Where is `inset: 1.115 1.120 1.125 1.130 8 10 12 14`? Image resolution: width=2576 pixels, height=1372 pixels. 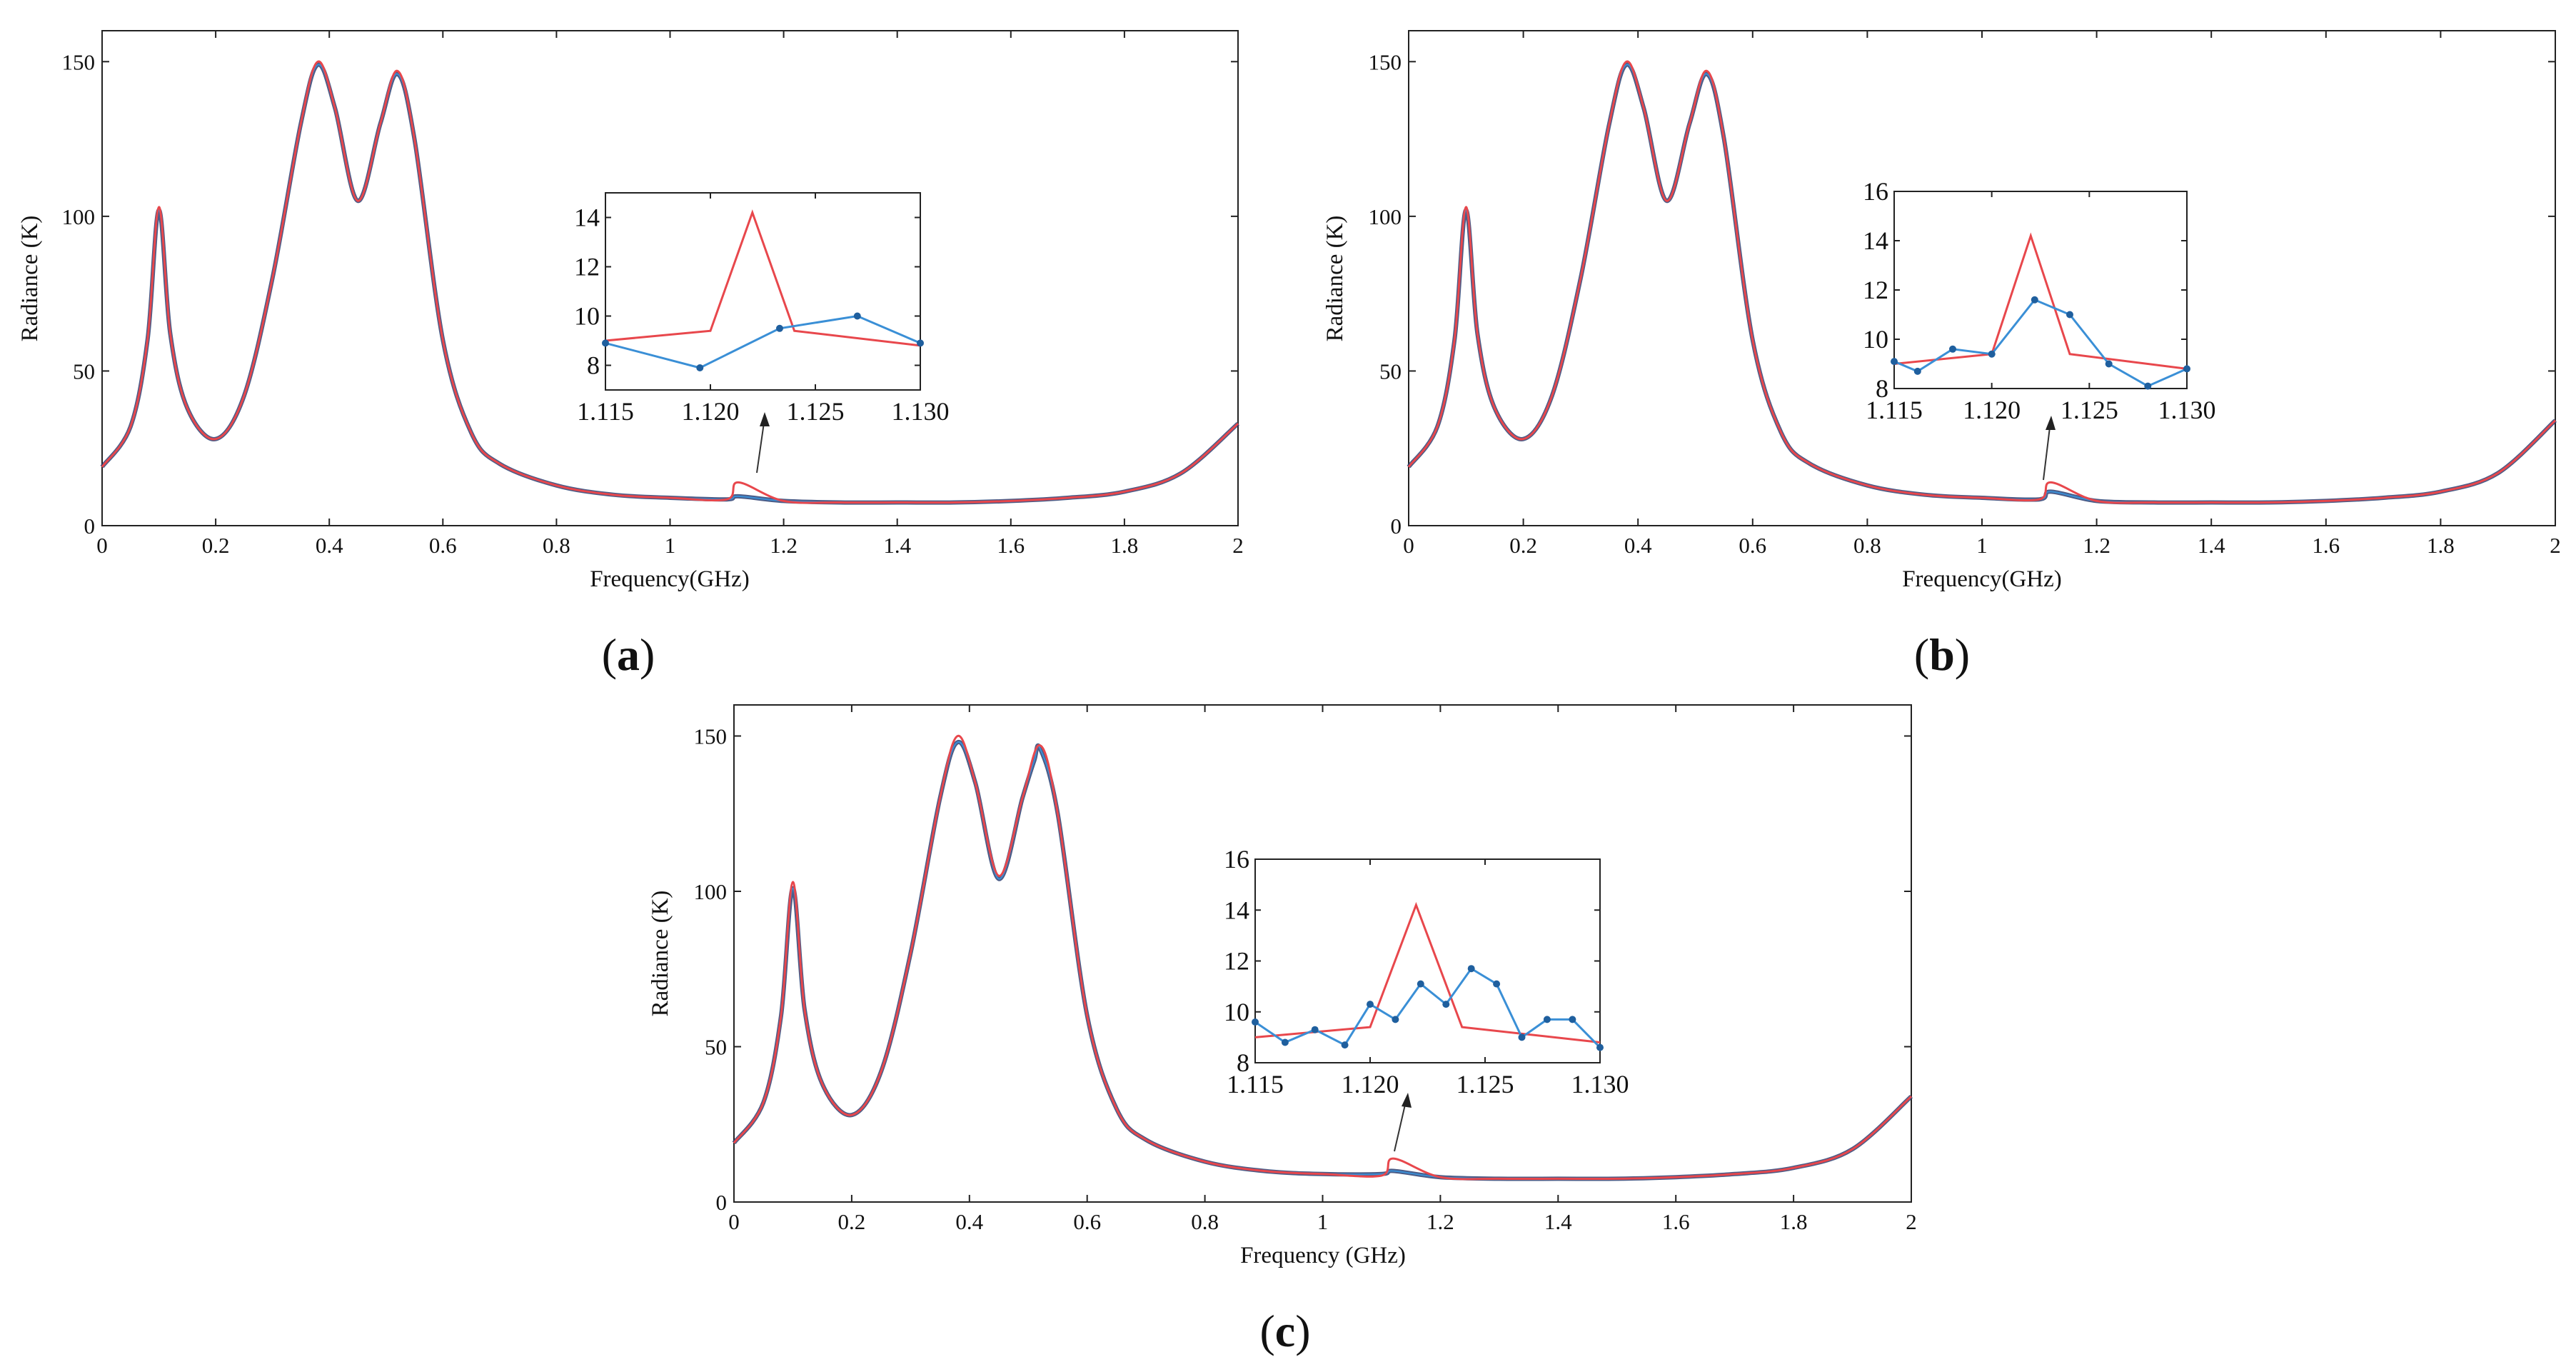
inset: 1.115 1.120 1.125 1.130 8 10 12 14 is located at coordinates (762, 309).